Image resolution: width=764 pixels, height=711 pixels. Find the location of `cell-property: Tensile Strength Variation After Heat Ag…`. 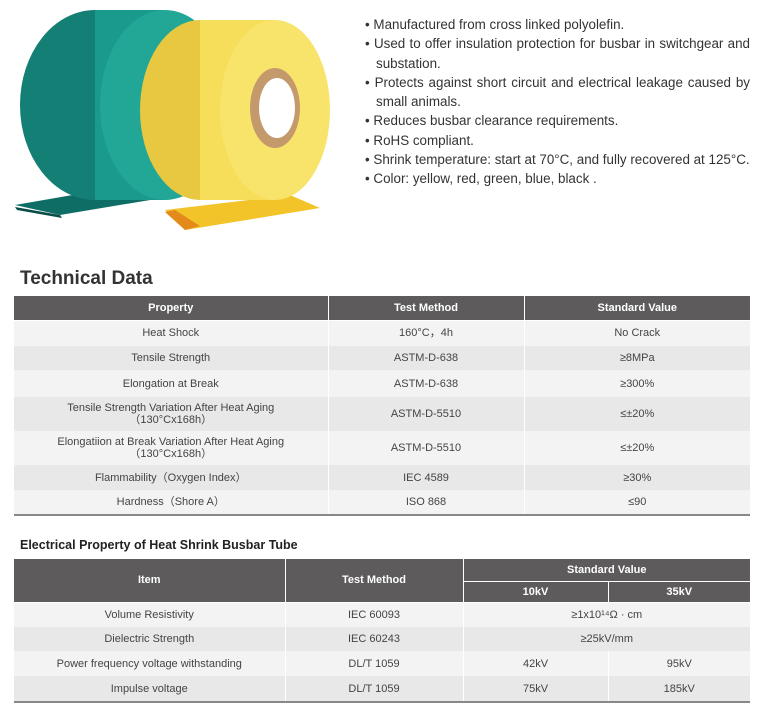

cell-property: Tensile Strength Variation After Heat Ag… is located at coordinates (171, 414).